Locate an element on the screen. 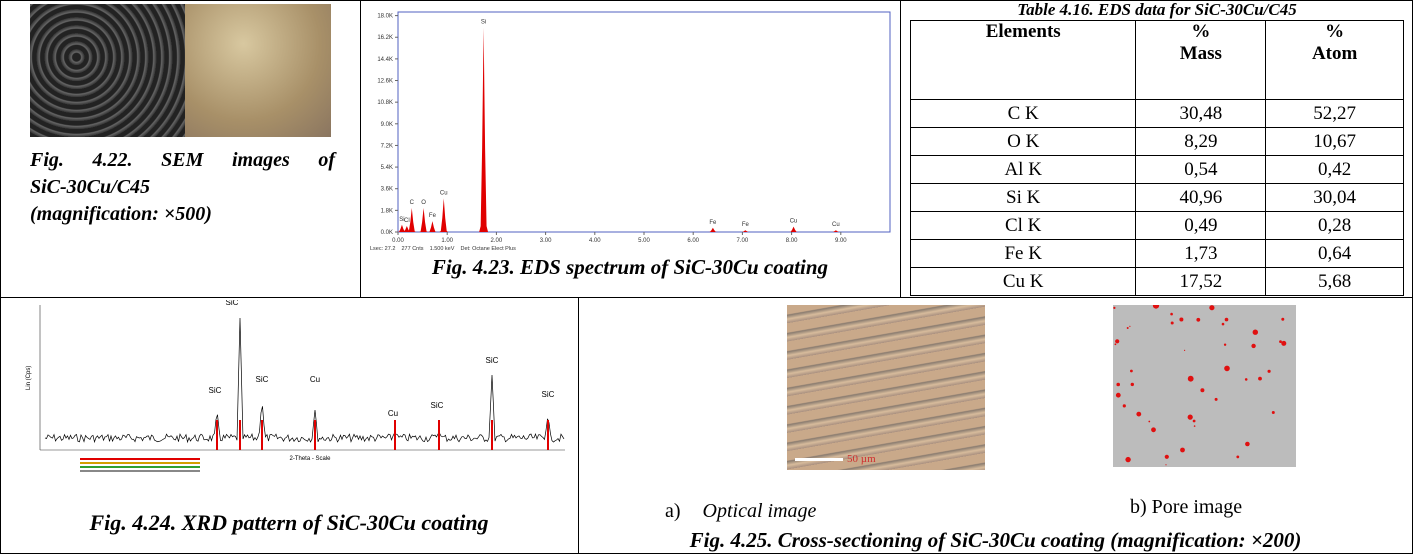 The height and width of the screenshot is (554, 1417). table-row: Al K 0,54 0,42 is located at coordinates (1156, 169).